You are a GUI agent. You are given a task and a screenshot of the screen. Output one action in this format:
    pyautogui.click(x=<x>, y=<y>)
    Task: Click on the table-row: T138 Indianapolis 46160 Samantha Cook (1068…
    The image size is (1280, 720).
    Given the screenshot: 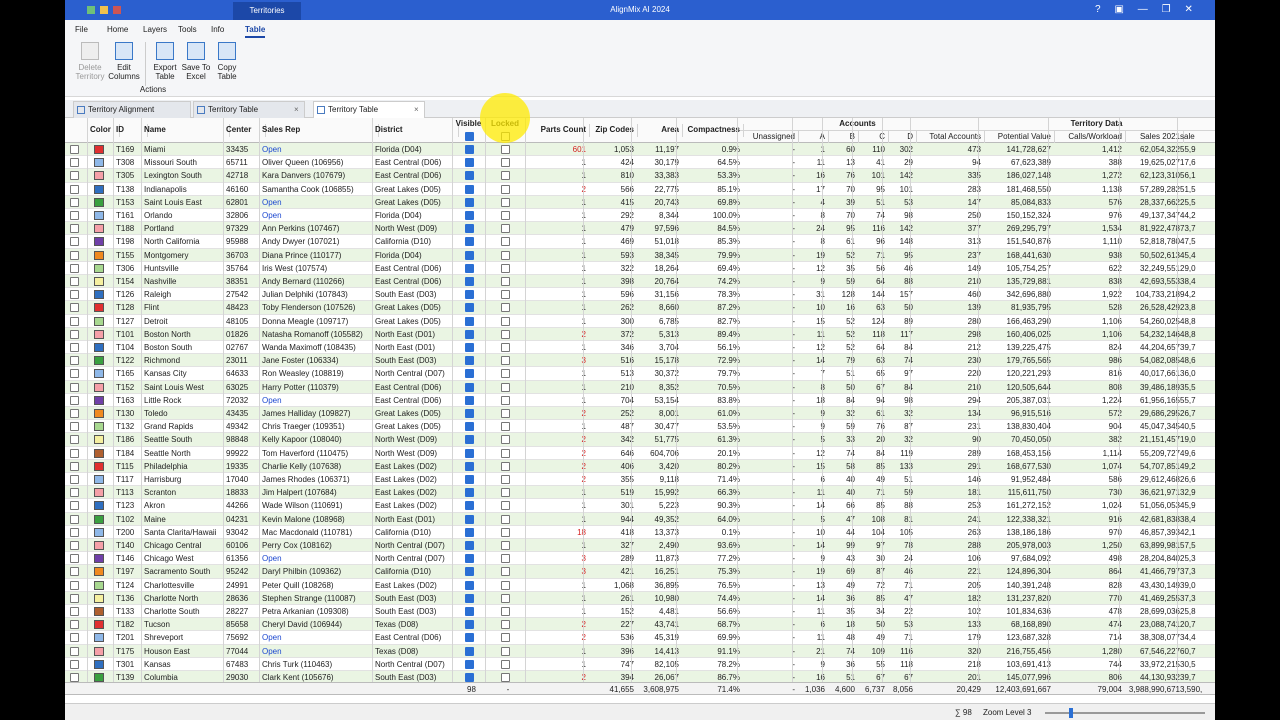 What is the action you would take?
    pyautogui.click(x=640, y=189)
    